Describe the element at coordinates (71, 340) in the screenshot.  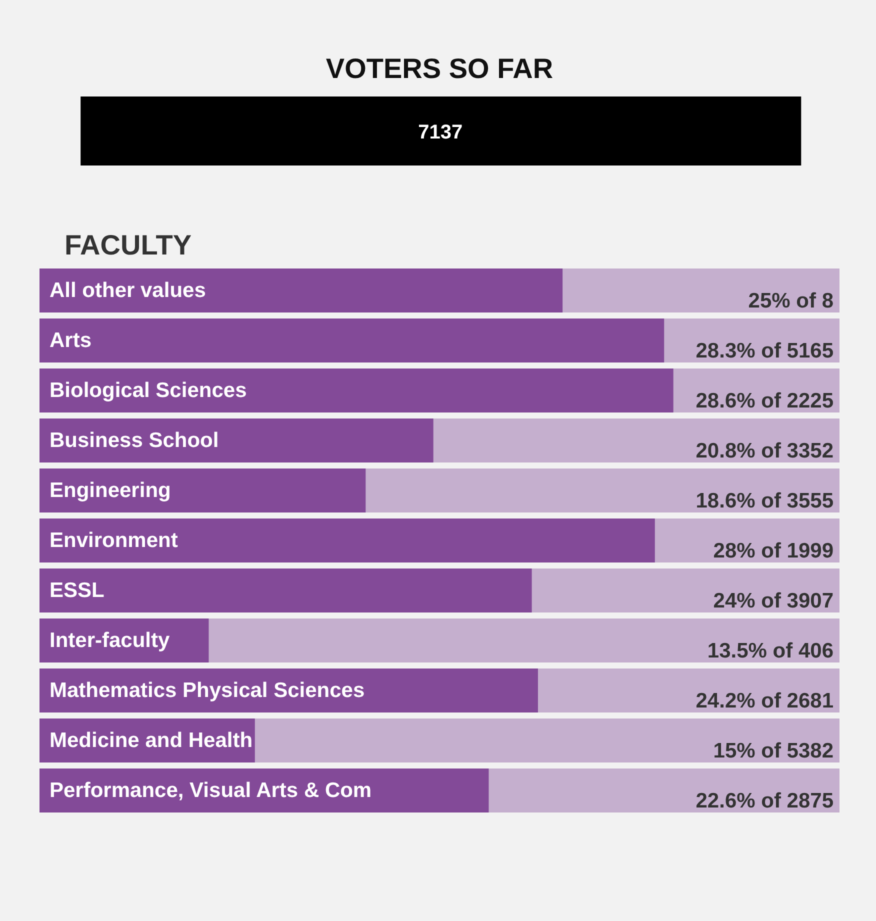
I see `category-label: Arts` at that location.